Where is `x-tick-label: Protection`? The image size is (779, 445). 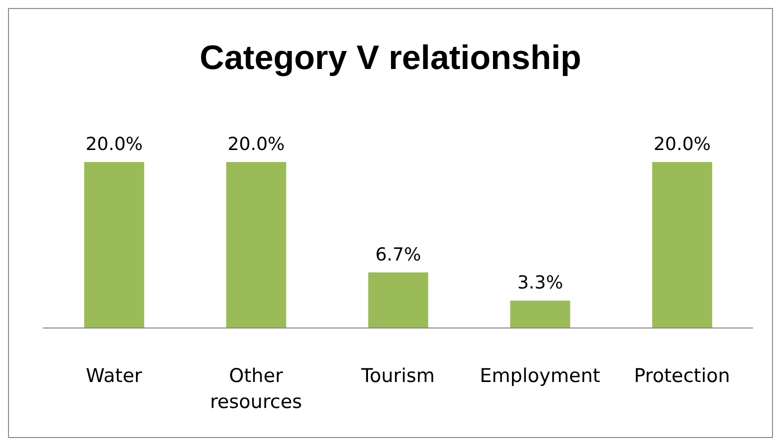
x-tick-label: Protection is located at coordinates (682, 376).